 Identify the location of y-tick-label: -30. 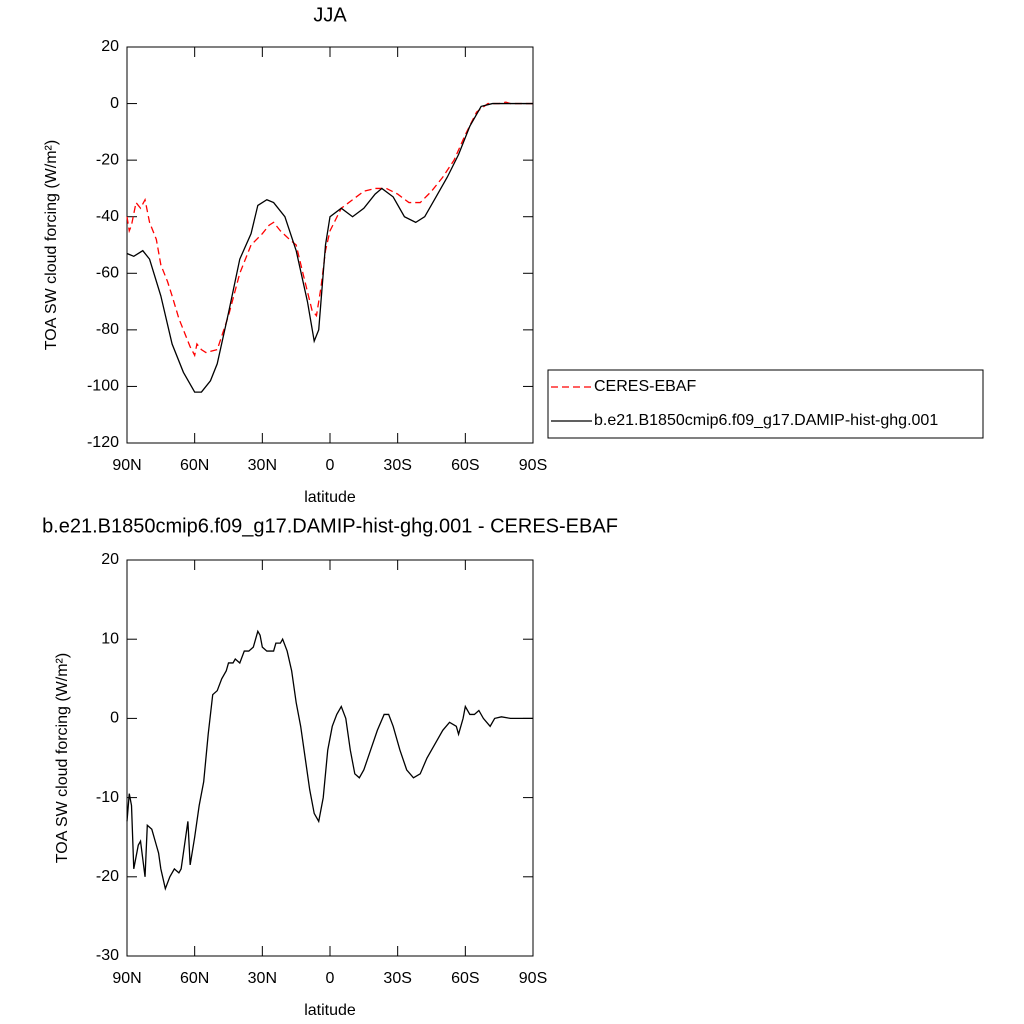
(107, 955).